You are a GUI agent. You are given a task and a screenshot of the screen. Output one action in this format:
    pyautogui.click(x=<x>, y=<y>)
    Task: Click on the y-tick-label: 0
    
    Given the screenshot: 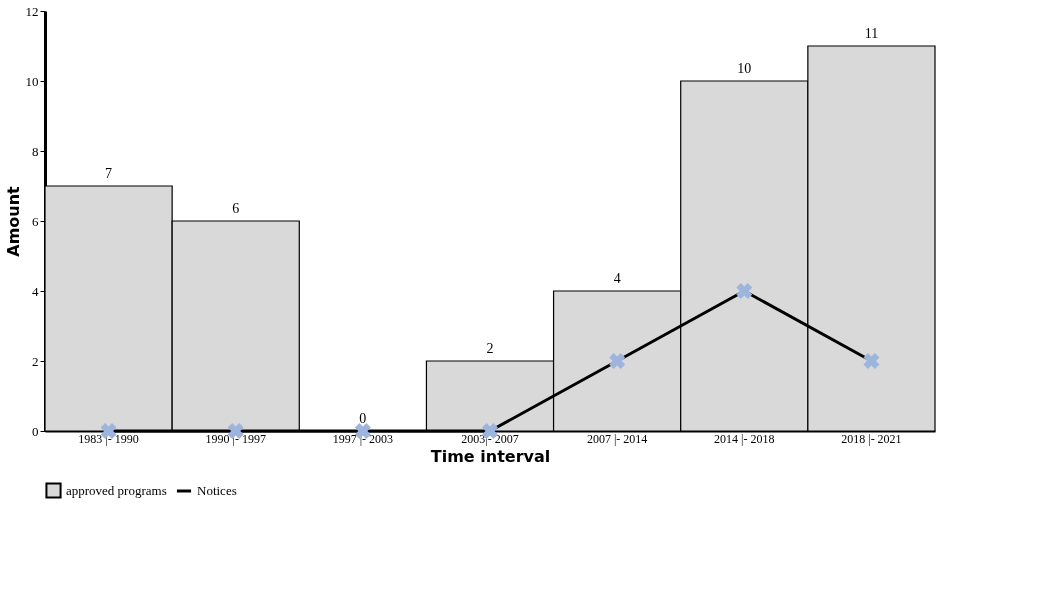 What is the action you would take?
    pyautogui.click(x=35, y=431)
    